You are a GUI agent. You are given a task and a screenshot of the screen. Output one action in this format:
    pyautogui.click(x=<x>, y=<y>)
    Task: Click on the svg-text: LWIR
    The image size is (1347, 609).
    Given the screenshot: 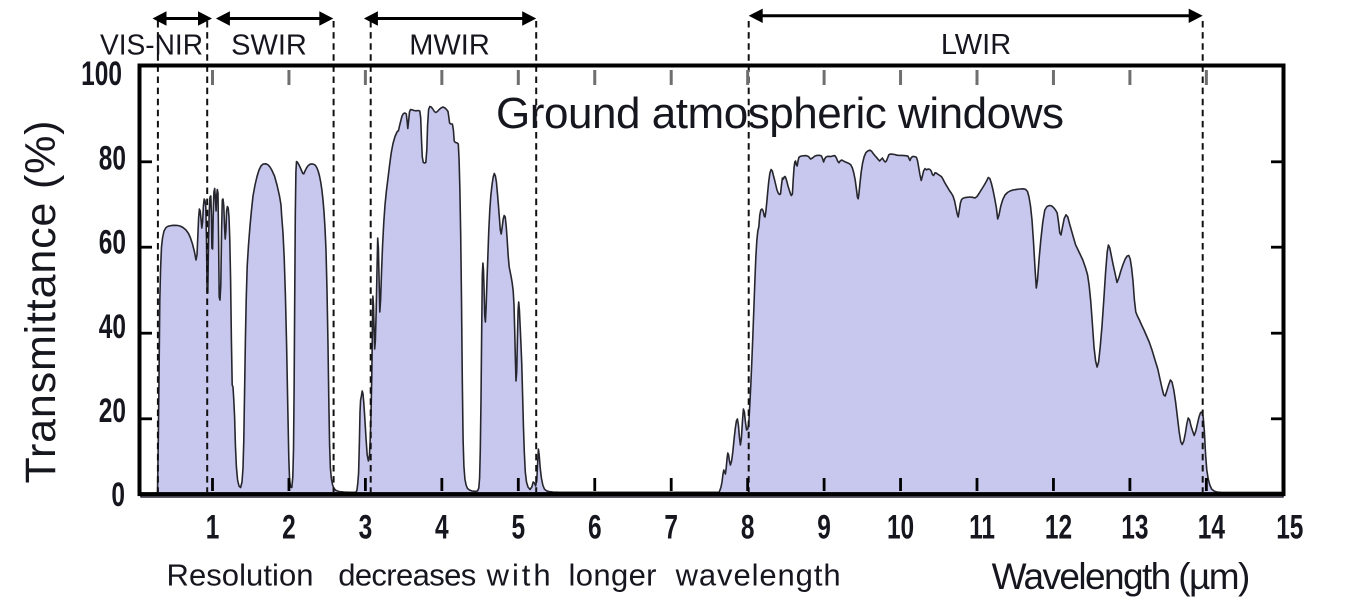 What is the action you would take?
    pyautogui.click(x=976, y=45)
    